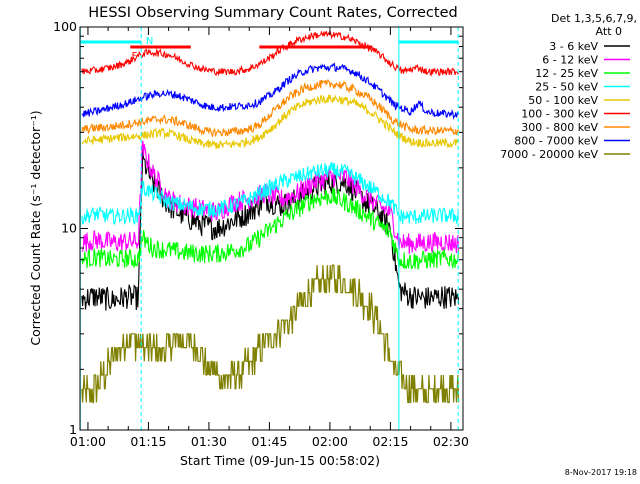 This screenshot has height=484, width=640. I want to click on legend-entry-label: 7000 - 20000 keV, so click(549, 154).